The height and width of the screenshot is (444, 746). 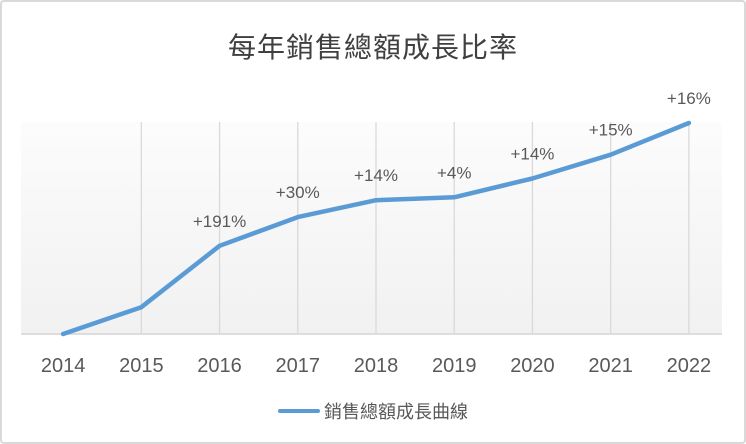 What do you see at coordinates (532, 366) in the screenshot?
I see `x-axis-label: 2020` at bounding box center [532, 366].